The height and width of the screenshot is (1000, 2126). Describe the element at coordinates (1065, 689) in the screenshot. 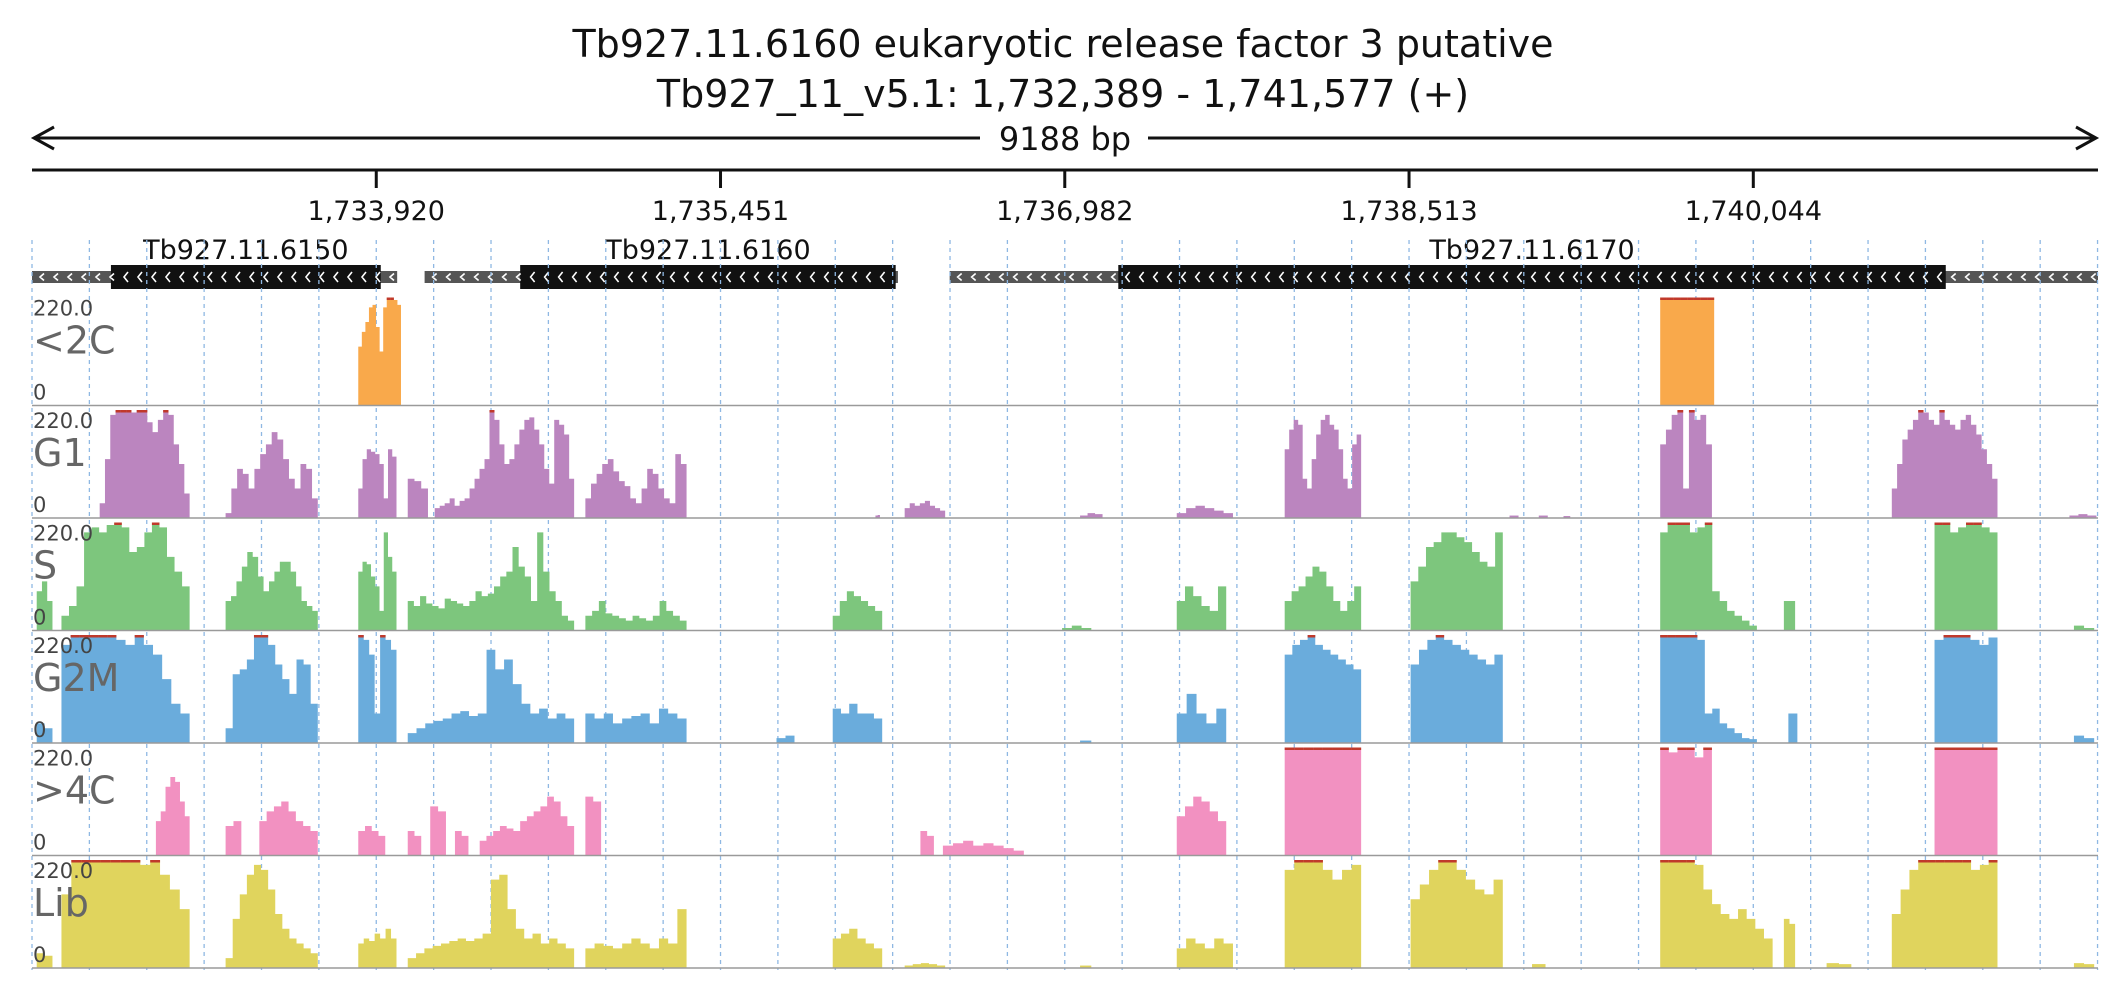

I see `track-3: 220.0 0 G2M` at that location.